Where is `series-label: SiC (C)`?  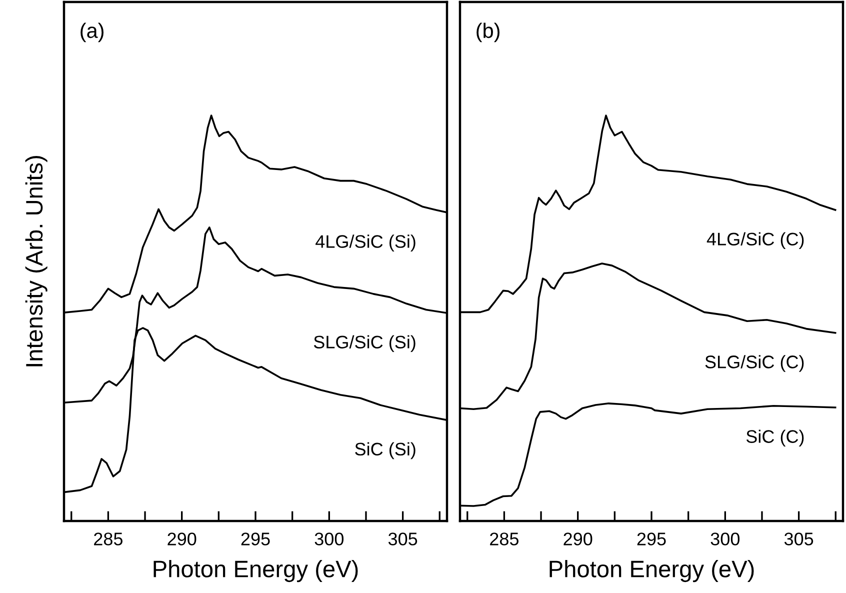
series-label: SiC (C) is located at coordinates (775, 438).